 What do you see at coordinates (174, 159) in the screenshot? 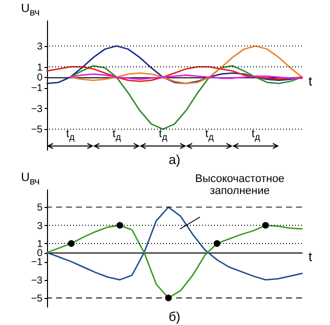
I see `text: а)` at bounding box center [174, 159].